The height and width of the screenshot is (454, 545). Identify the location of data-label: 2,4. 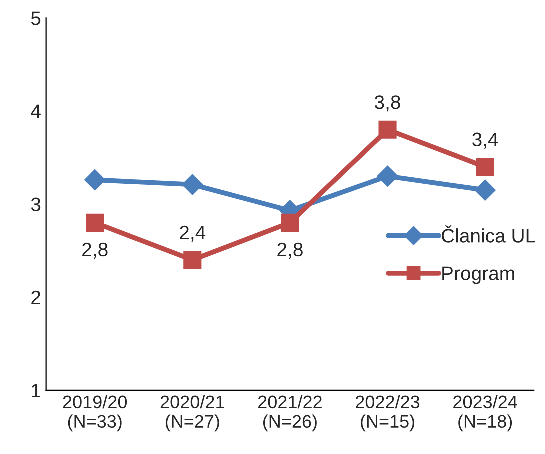
(193, 234).